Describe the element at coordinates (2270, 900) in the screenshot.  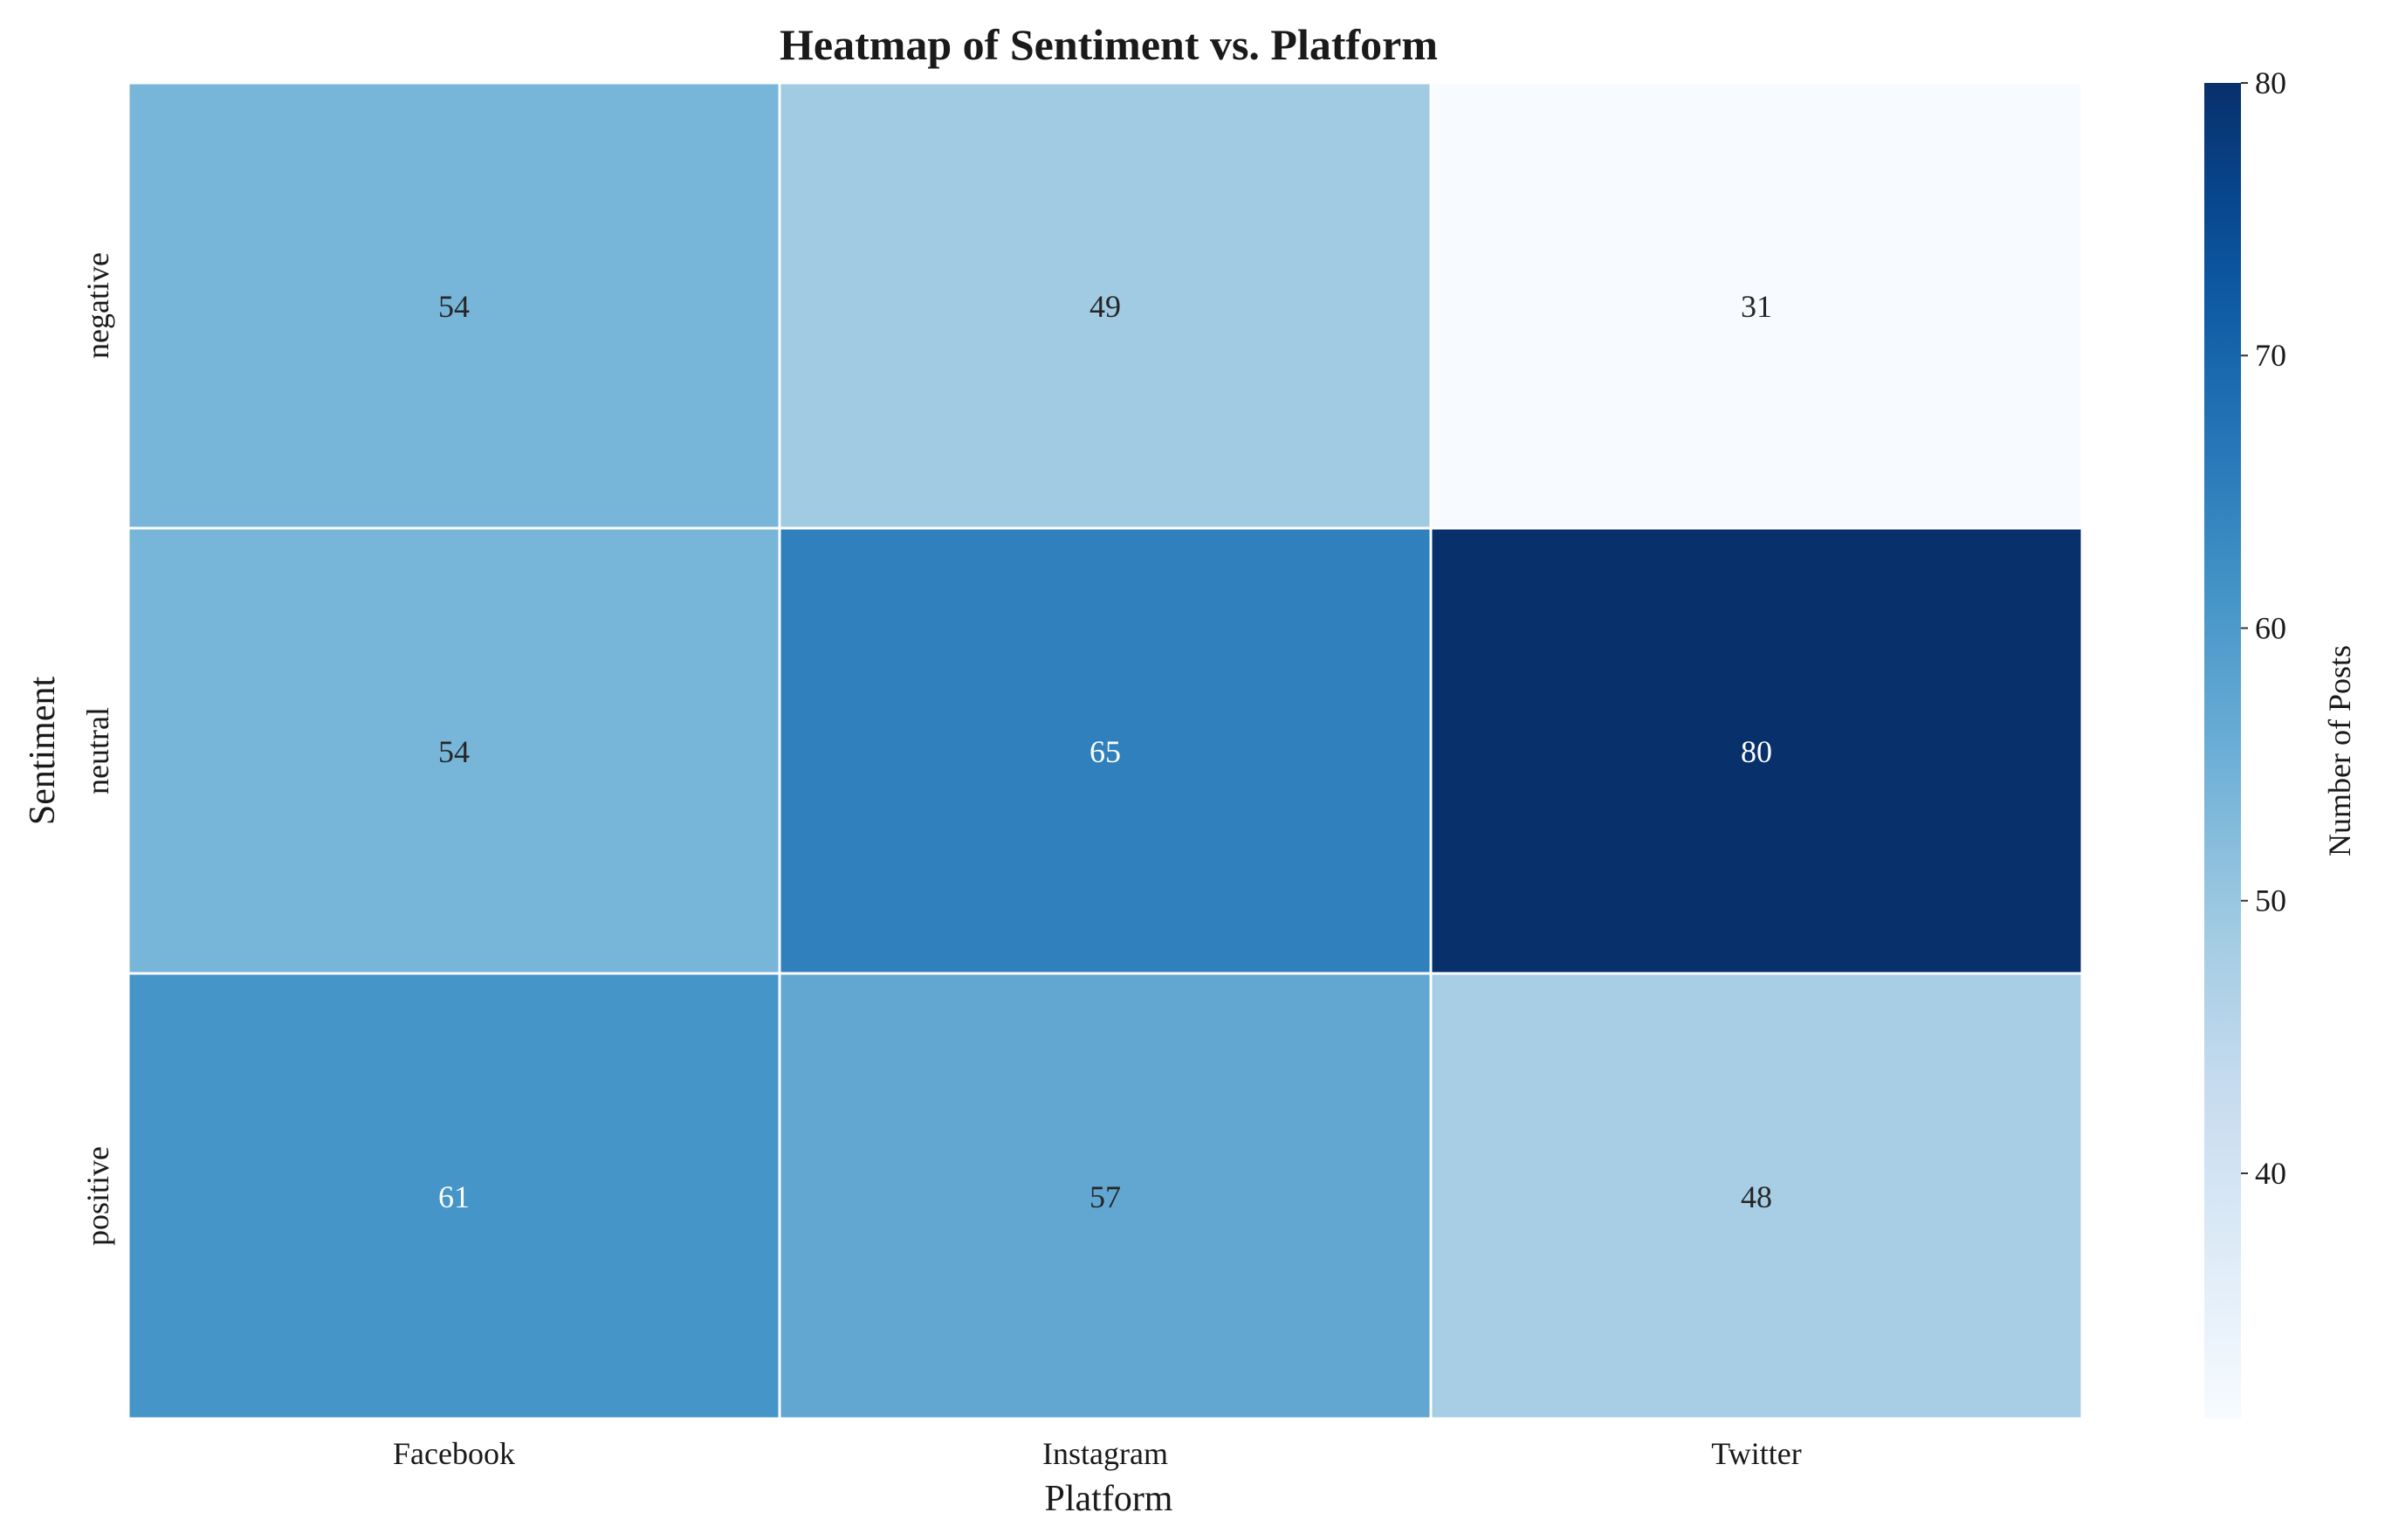
I see `colorbar-tick-label: 50` at that location.